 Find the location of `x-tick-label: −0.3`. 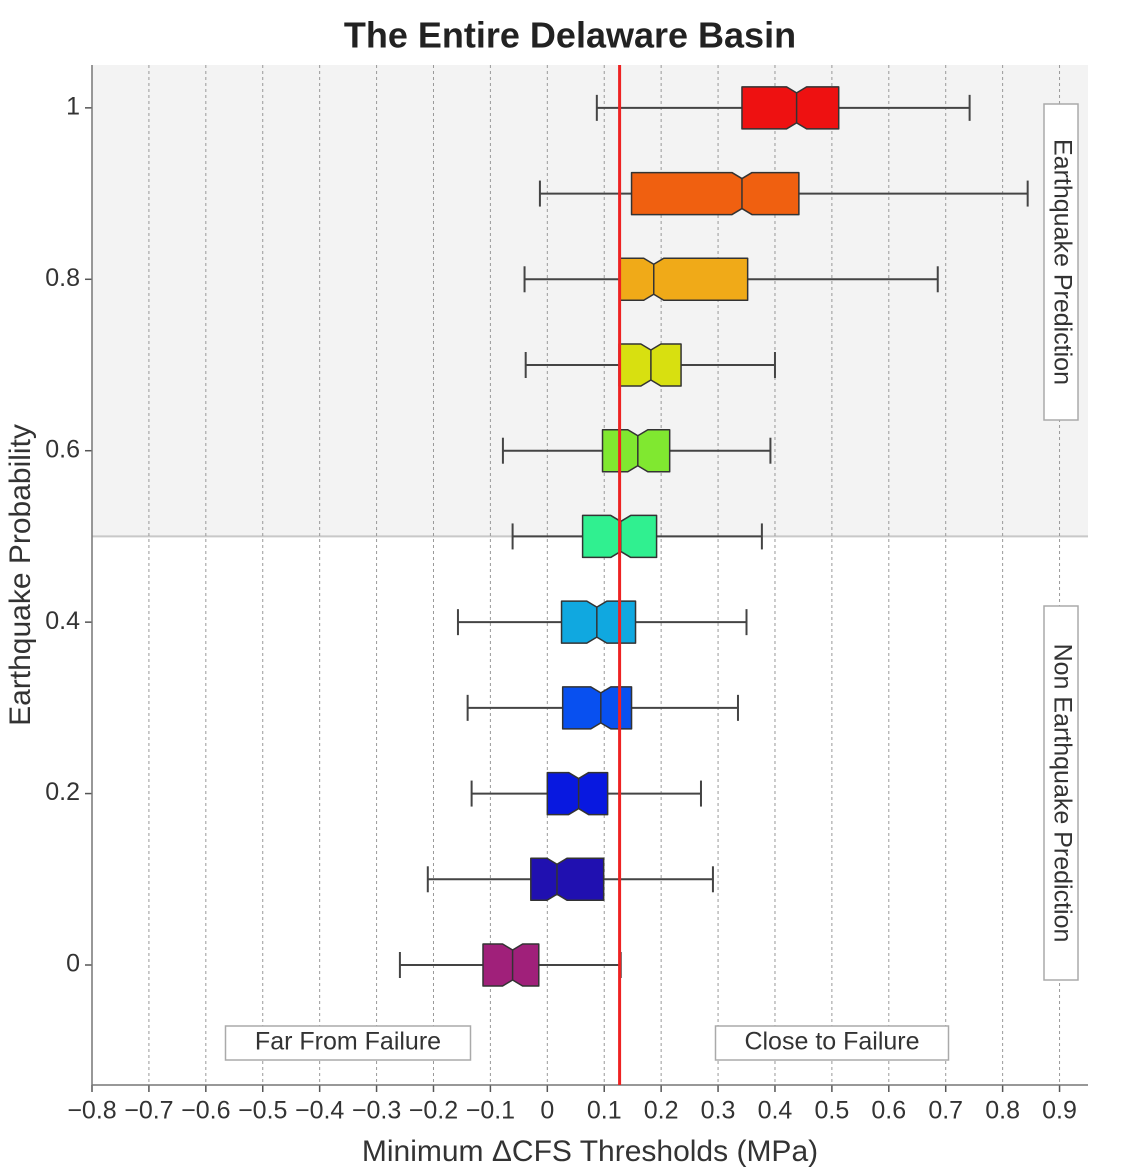

x-tick-label: −0.3 is located at coordinates (376, 1111).